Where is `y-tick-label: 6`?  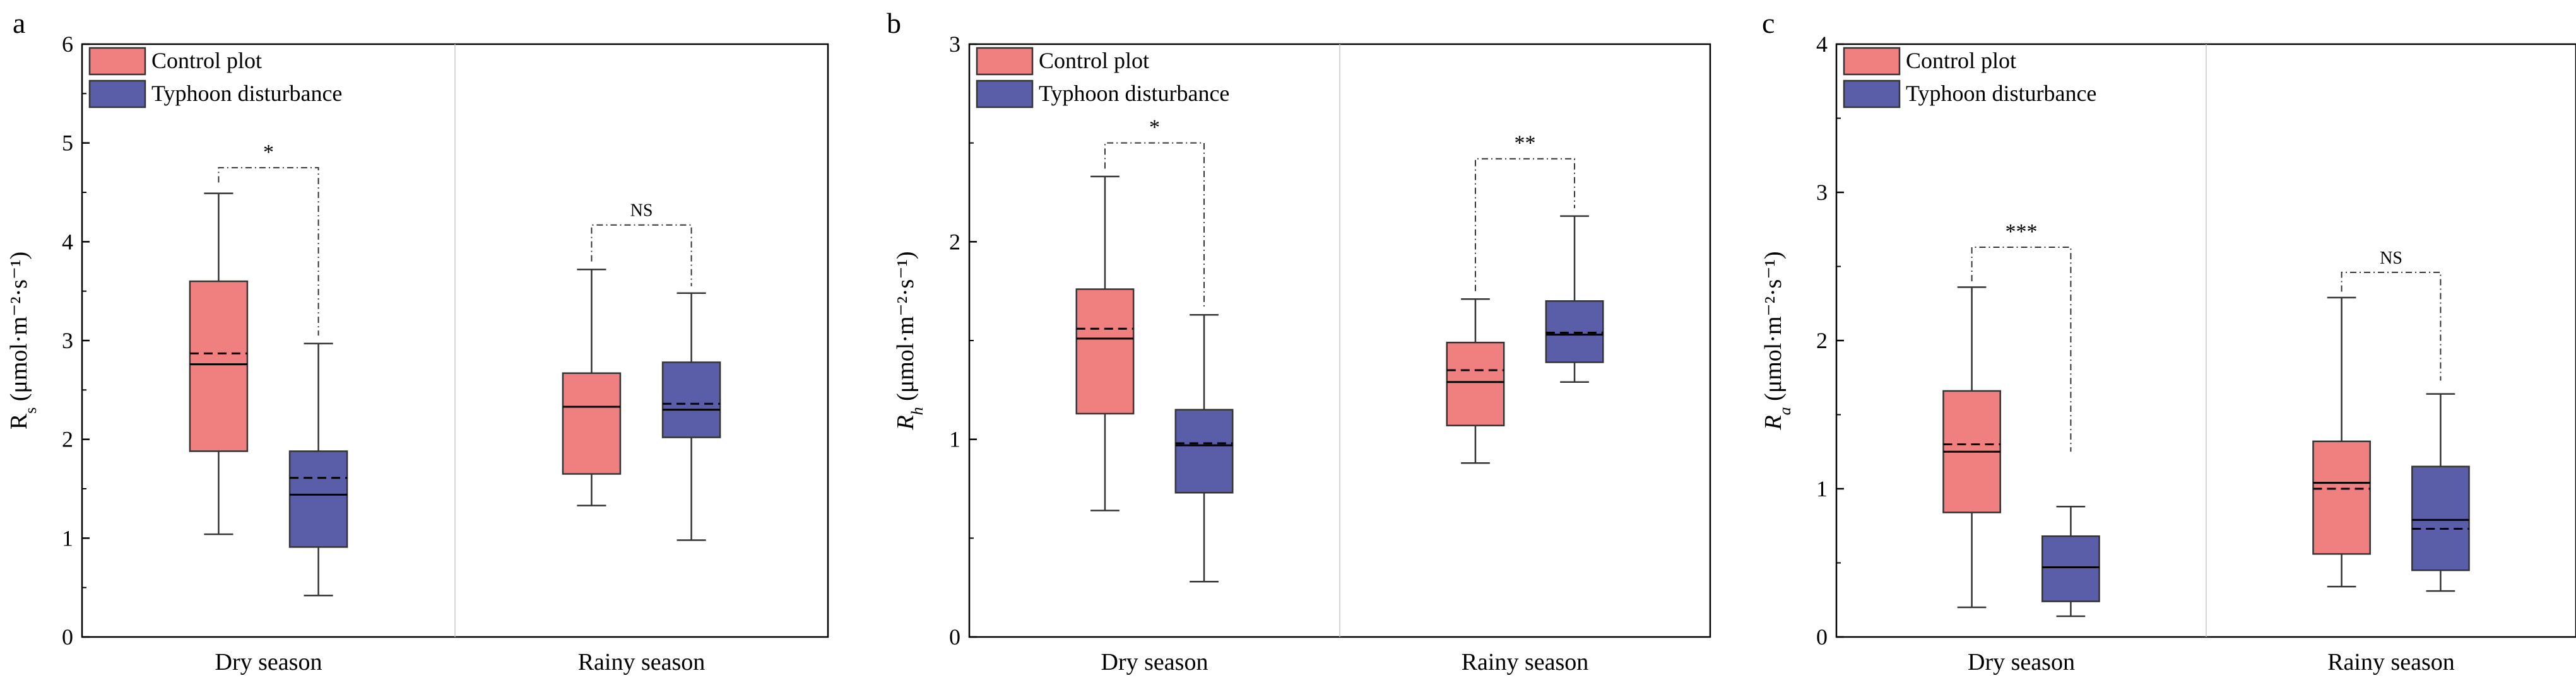
y-tick-label: 6 is located at coordinates (67, 44).